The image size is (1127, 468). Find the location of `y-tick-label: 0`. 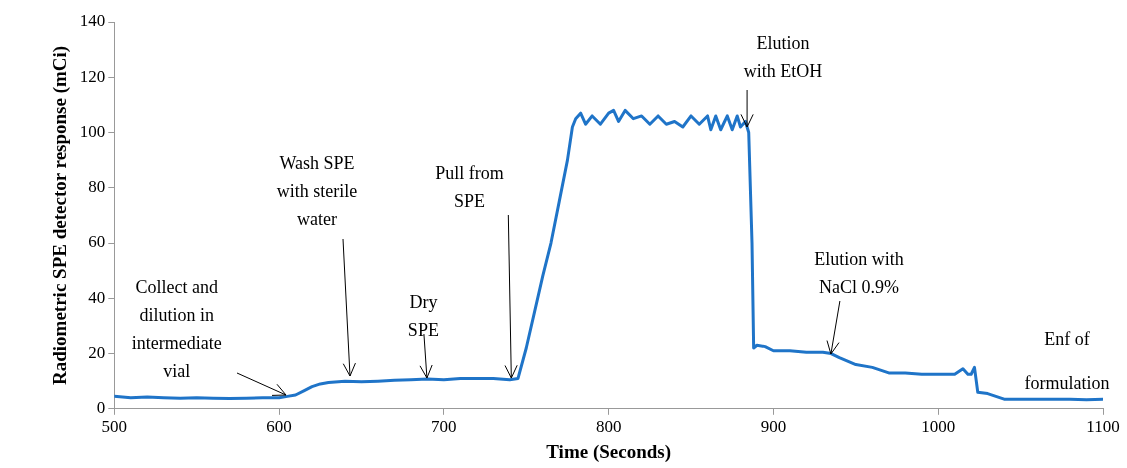

y-tick-label: 0 is located at coordinates (101, 408).